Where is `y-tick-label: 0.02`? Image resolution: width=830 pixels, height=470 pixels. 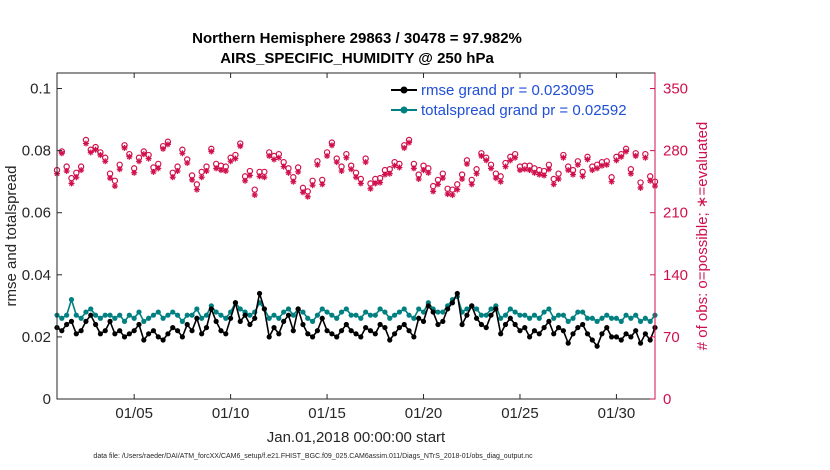
y-tick-label: 0.02 is located at coordinates (36, 337).